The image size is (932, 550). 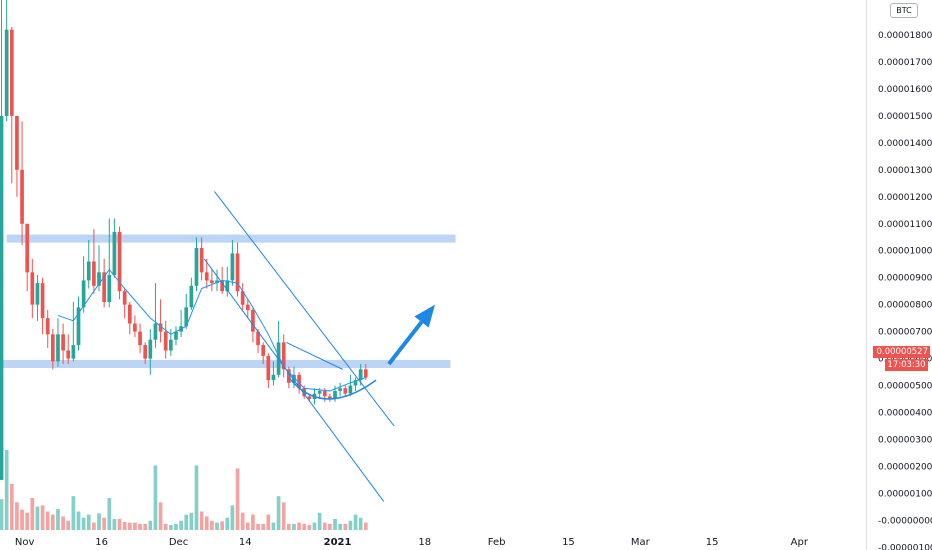 What do you see at coordinates (332, 388) in the screenshot?
I see `rounding-bottom-curve` at bounding box center [332, 388].